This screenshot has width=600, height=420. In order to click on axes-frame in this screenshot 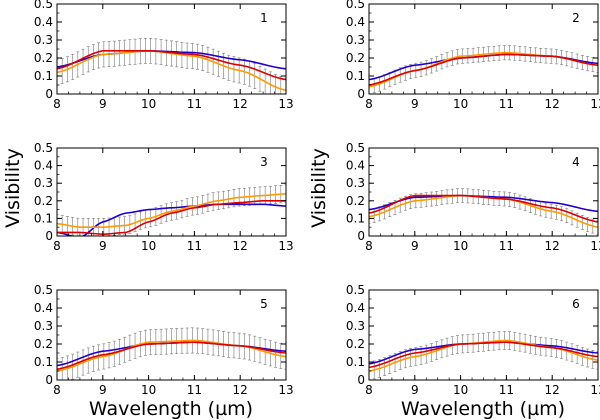, I will do `click(171, 192)`.